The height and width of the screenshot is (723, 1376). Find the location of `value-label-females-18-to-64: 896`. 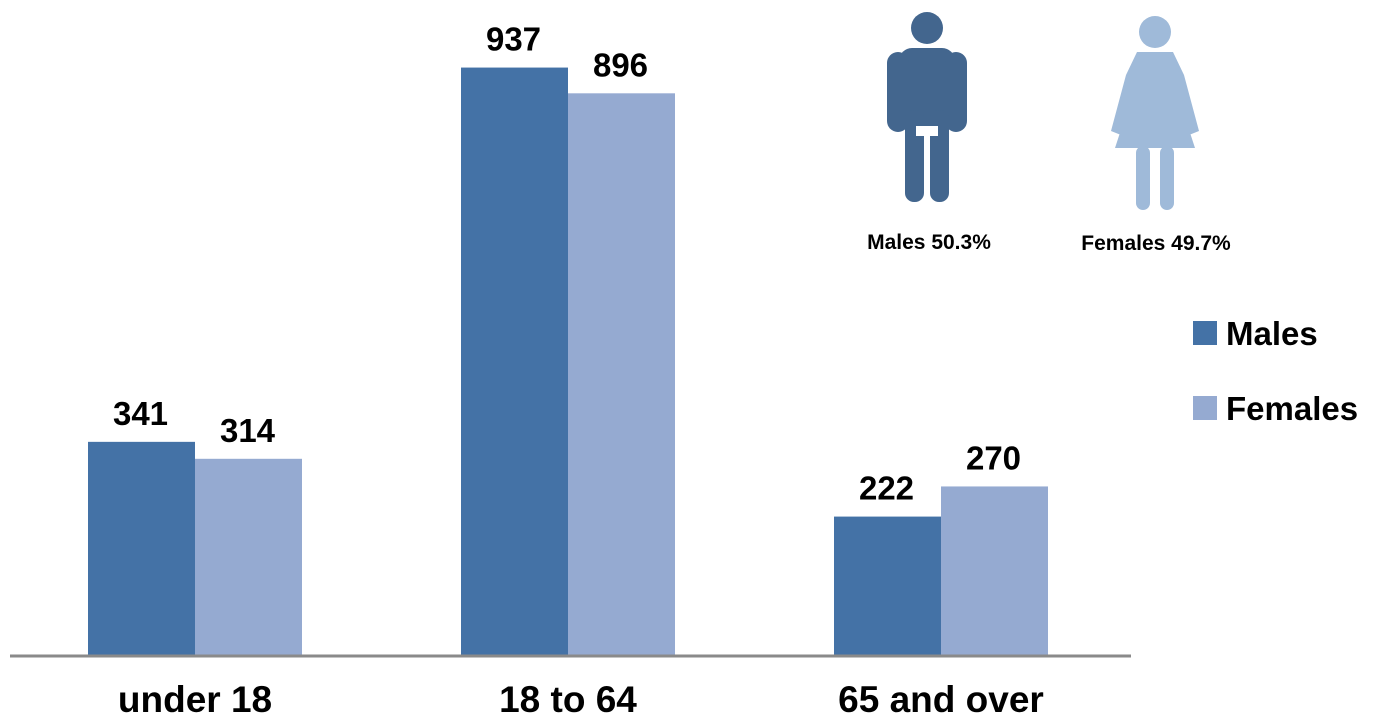

value-label-females-18-to-64: 896 is located at coordinates (620, 64).